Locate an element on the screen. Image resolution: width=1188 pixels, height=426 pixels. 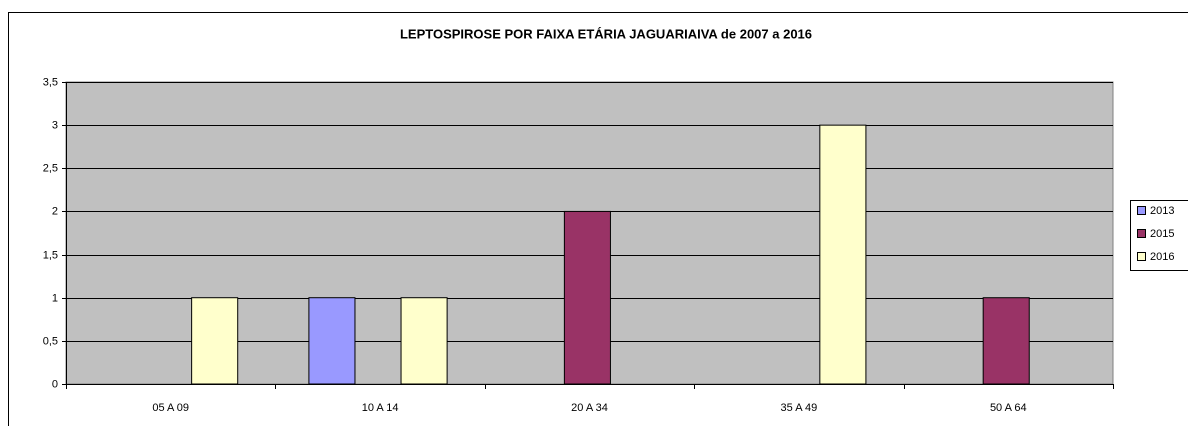
x-tick-label: 05 A 09 is located at coordinates (170, 408).